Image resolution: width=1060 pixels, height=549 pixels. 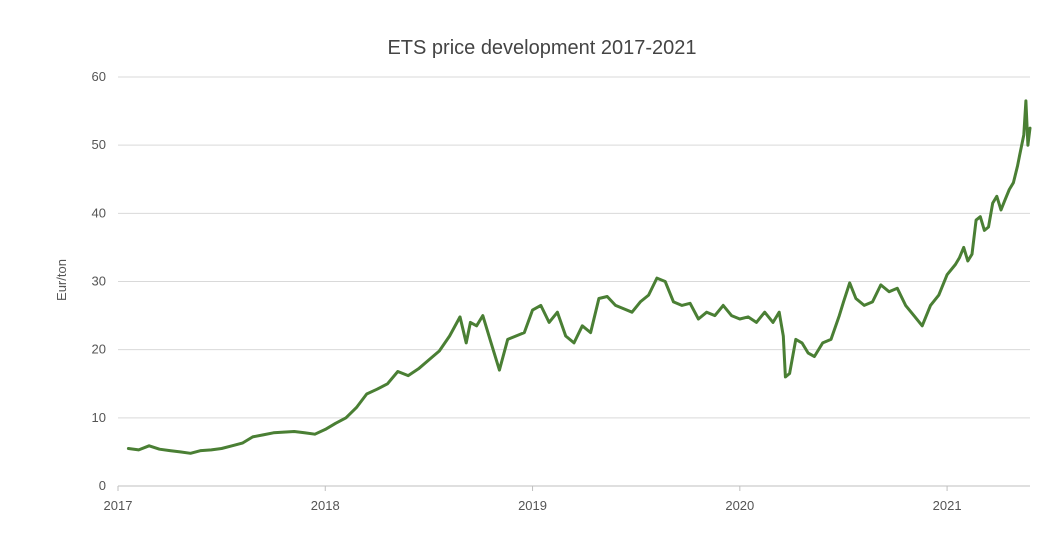 I want to click on y-tick-label: 30, so click(x=99, y=281).